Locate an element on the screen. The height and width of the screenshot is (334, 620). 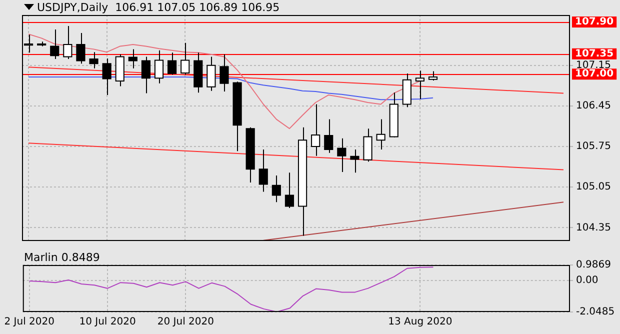
x-tick-label: 2 Jul 2020 is located at coordinates (29, 322).